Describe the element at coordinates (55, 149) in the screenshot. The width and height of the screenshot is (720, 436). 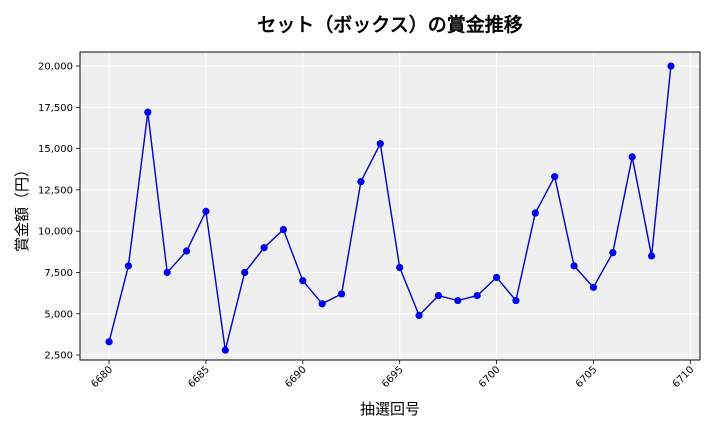
I see `y-tick-label: 15,000` at that location.